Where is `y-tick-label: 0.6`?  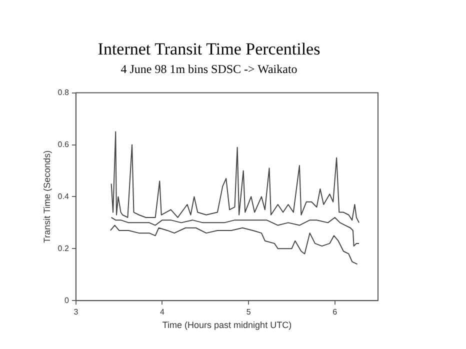 y-tick-label: 0.6 is located at coordinates (64, 144).